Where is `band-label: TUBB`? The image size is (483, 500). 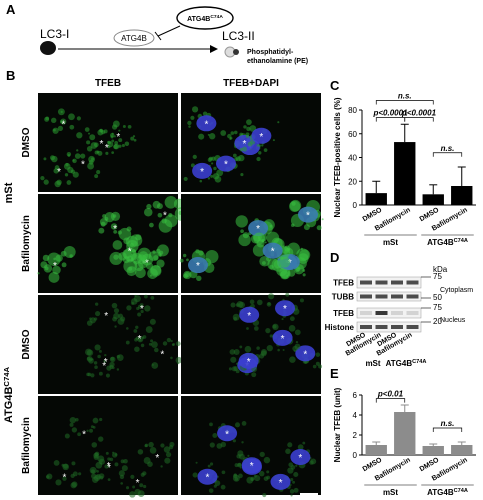 band-label: TUBB is located at coordinates (343, 297).